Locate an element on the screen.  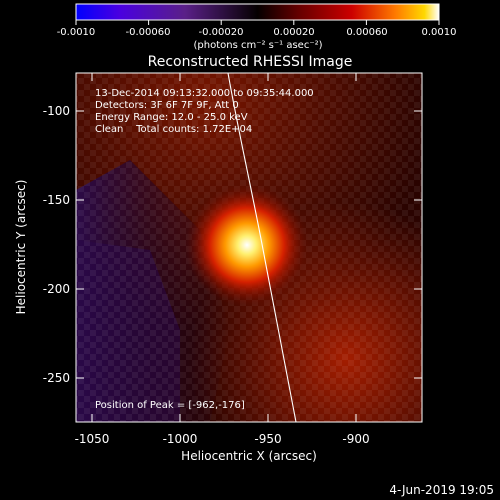
flare-source is located at coordinates (247, 245).